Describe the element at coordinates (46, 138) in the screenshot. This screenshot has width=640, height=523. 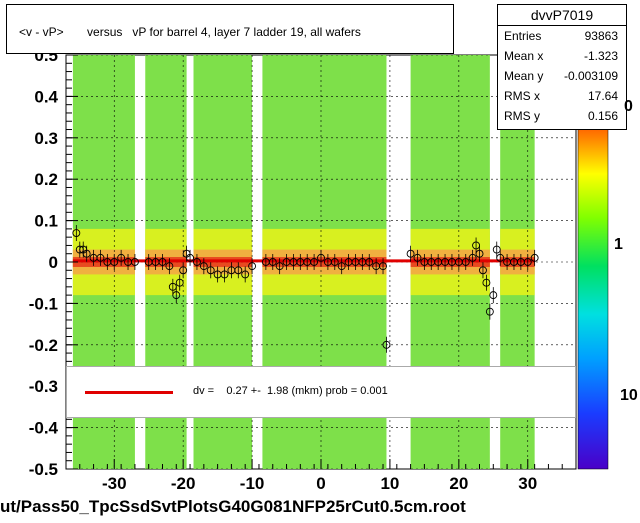
I see `y-tick-label: 0.3` at that location.